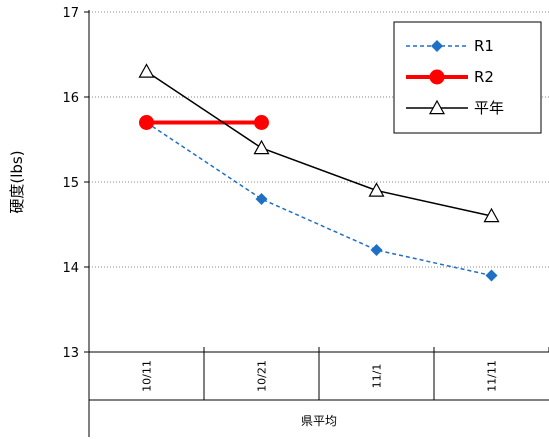  I want to click on legend-label: 平年, so click(489, 108).